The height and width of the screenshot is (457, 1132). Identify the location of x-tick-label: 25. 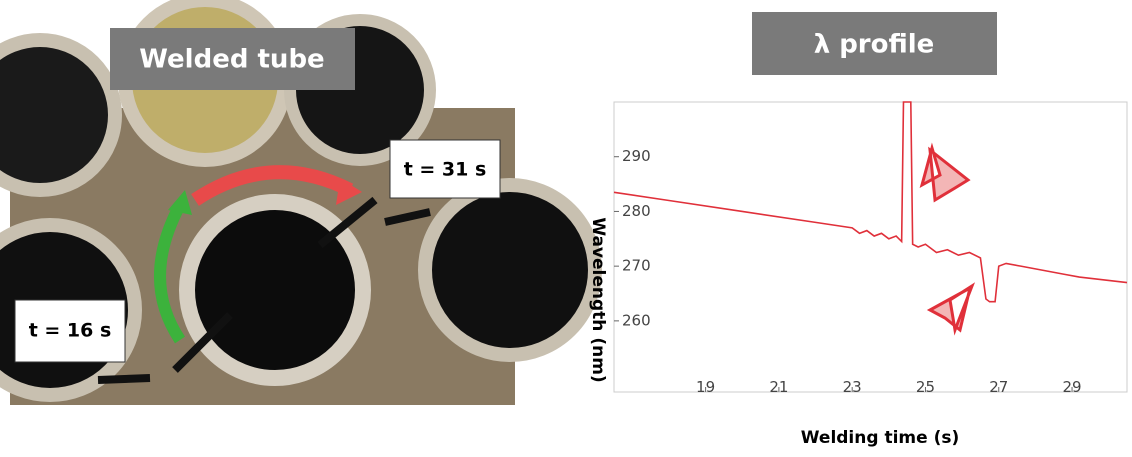
(925, 387).